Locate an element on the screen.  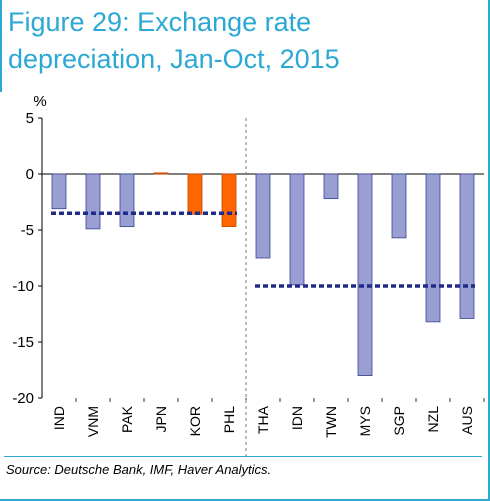
bar-sgp is located at coordinates (399, 206).